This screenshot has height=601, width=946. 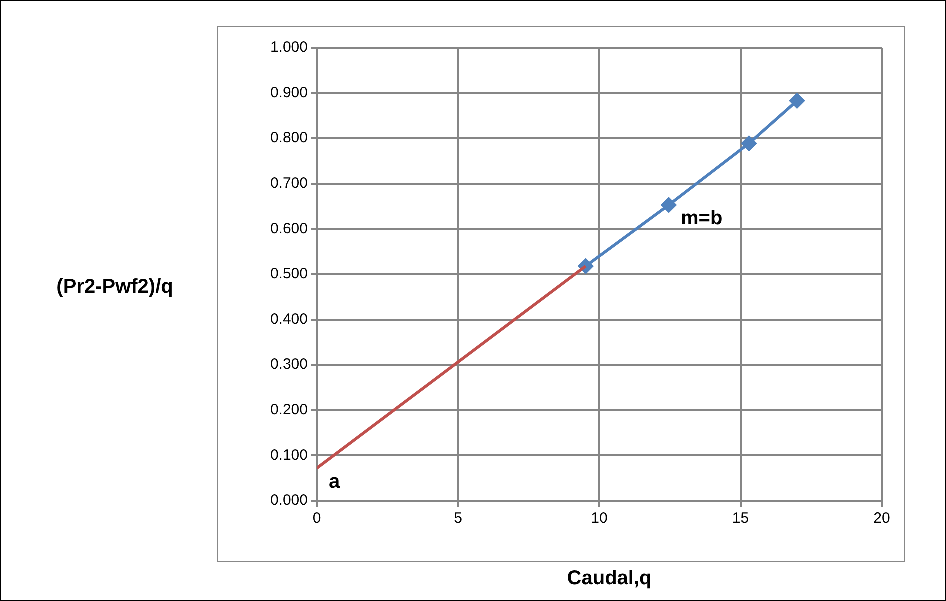 What do you see at coordinates (115, 287) in the screenshot?
I see `y-axis-title: (Pr2-Pwf2)/q` at bounding box center [115, 287].